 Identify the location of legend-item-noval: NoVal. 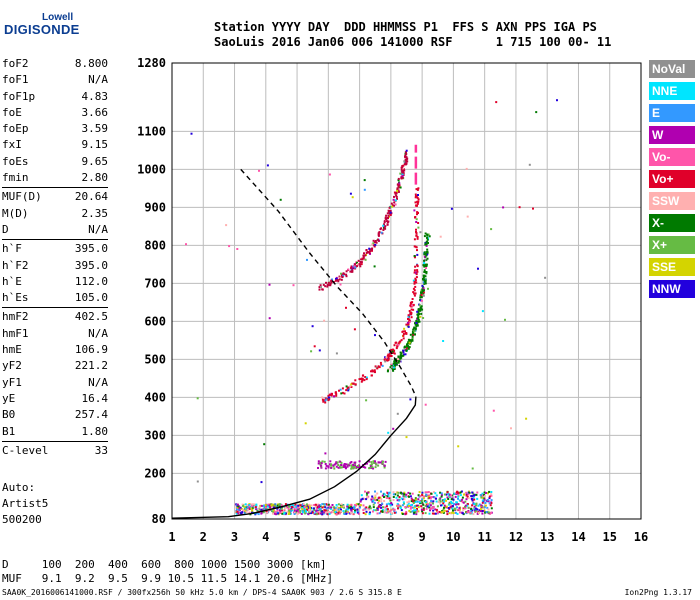
(672, 69).